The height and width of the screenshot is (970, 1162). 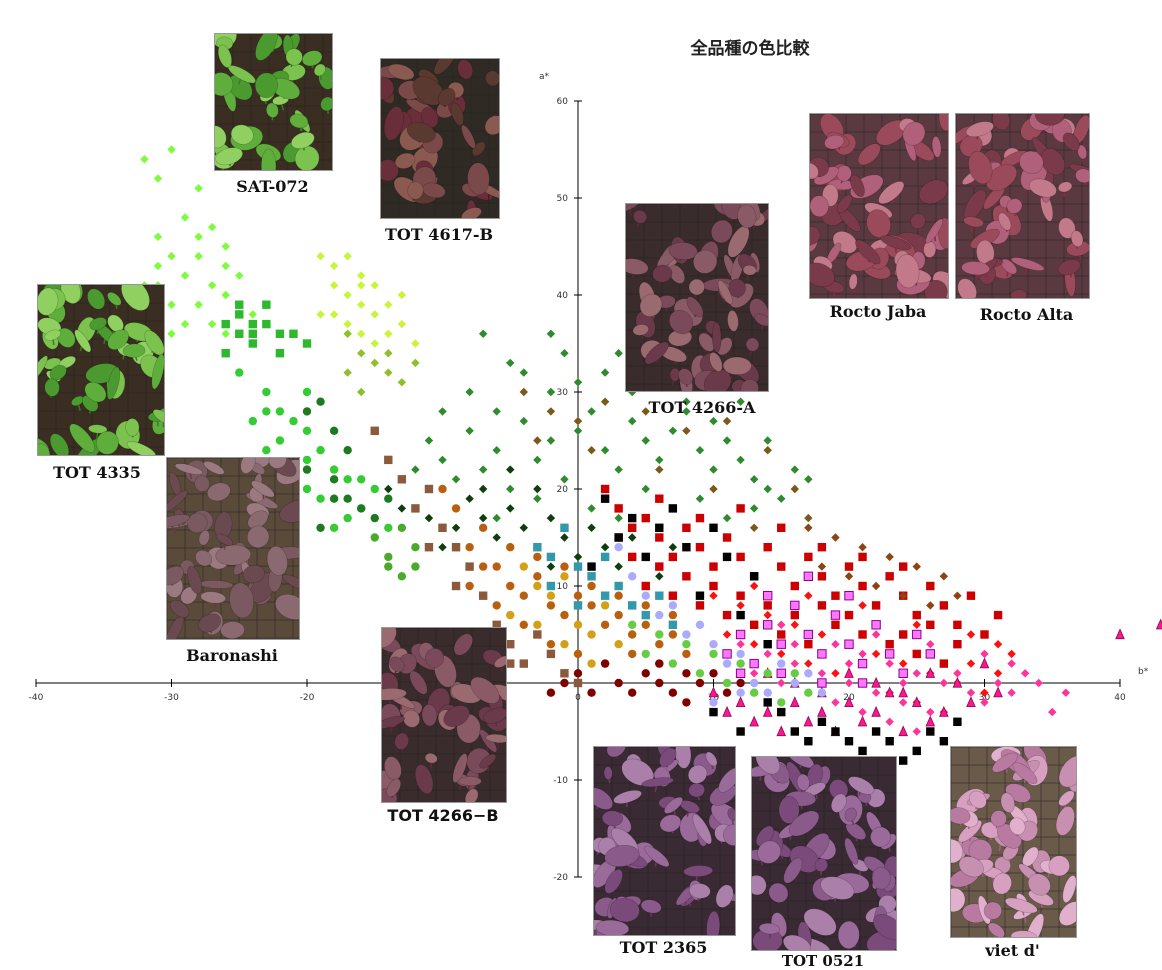 What do you see at coordinates (563, 393) in the screenshot?
I see `y-tick-label: 30` at bounding box center [563, 393].